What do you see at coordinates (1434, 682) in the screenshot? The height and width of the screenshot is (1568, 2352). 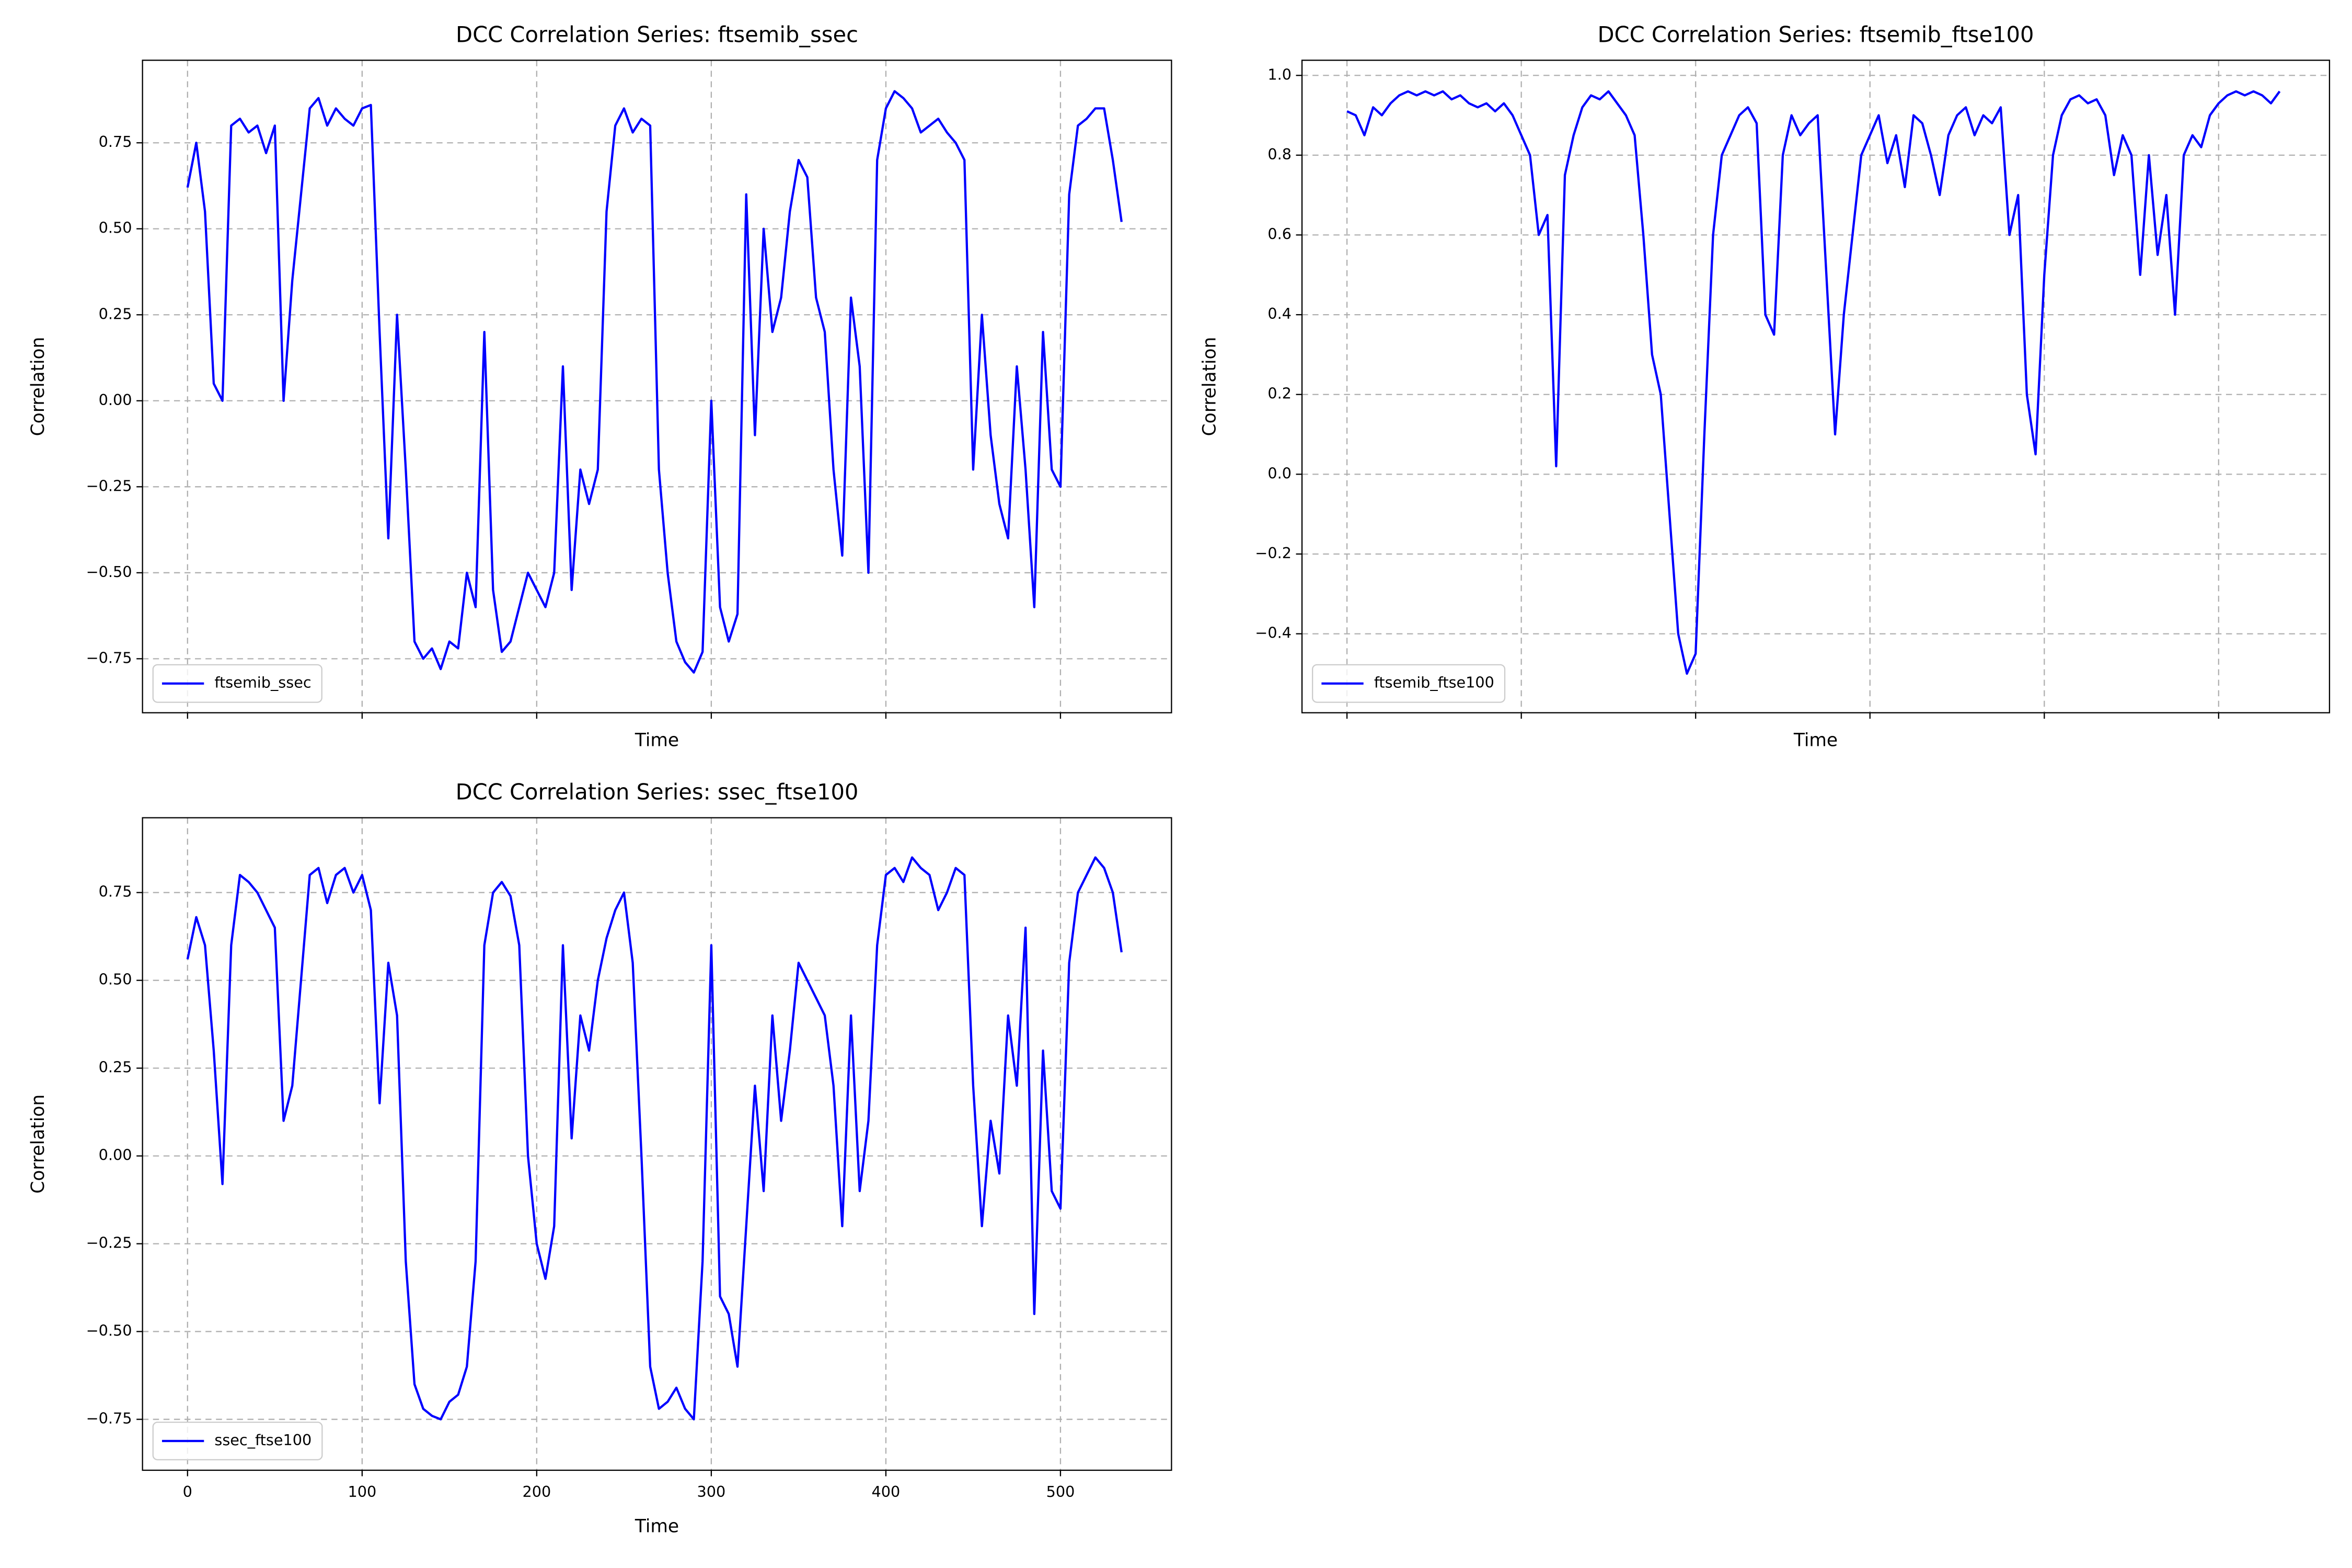 I see `legend-label: ftsemib_ftse100` at bounding box center [1434, 682].